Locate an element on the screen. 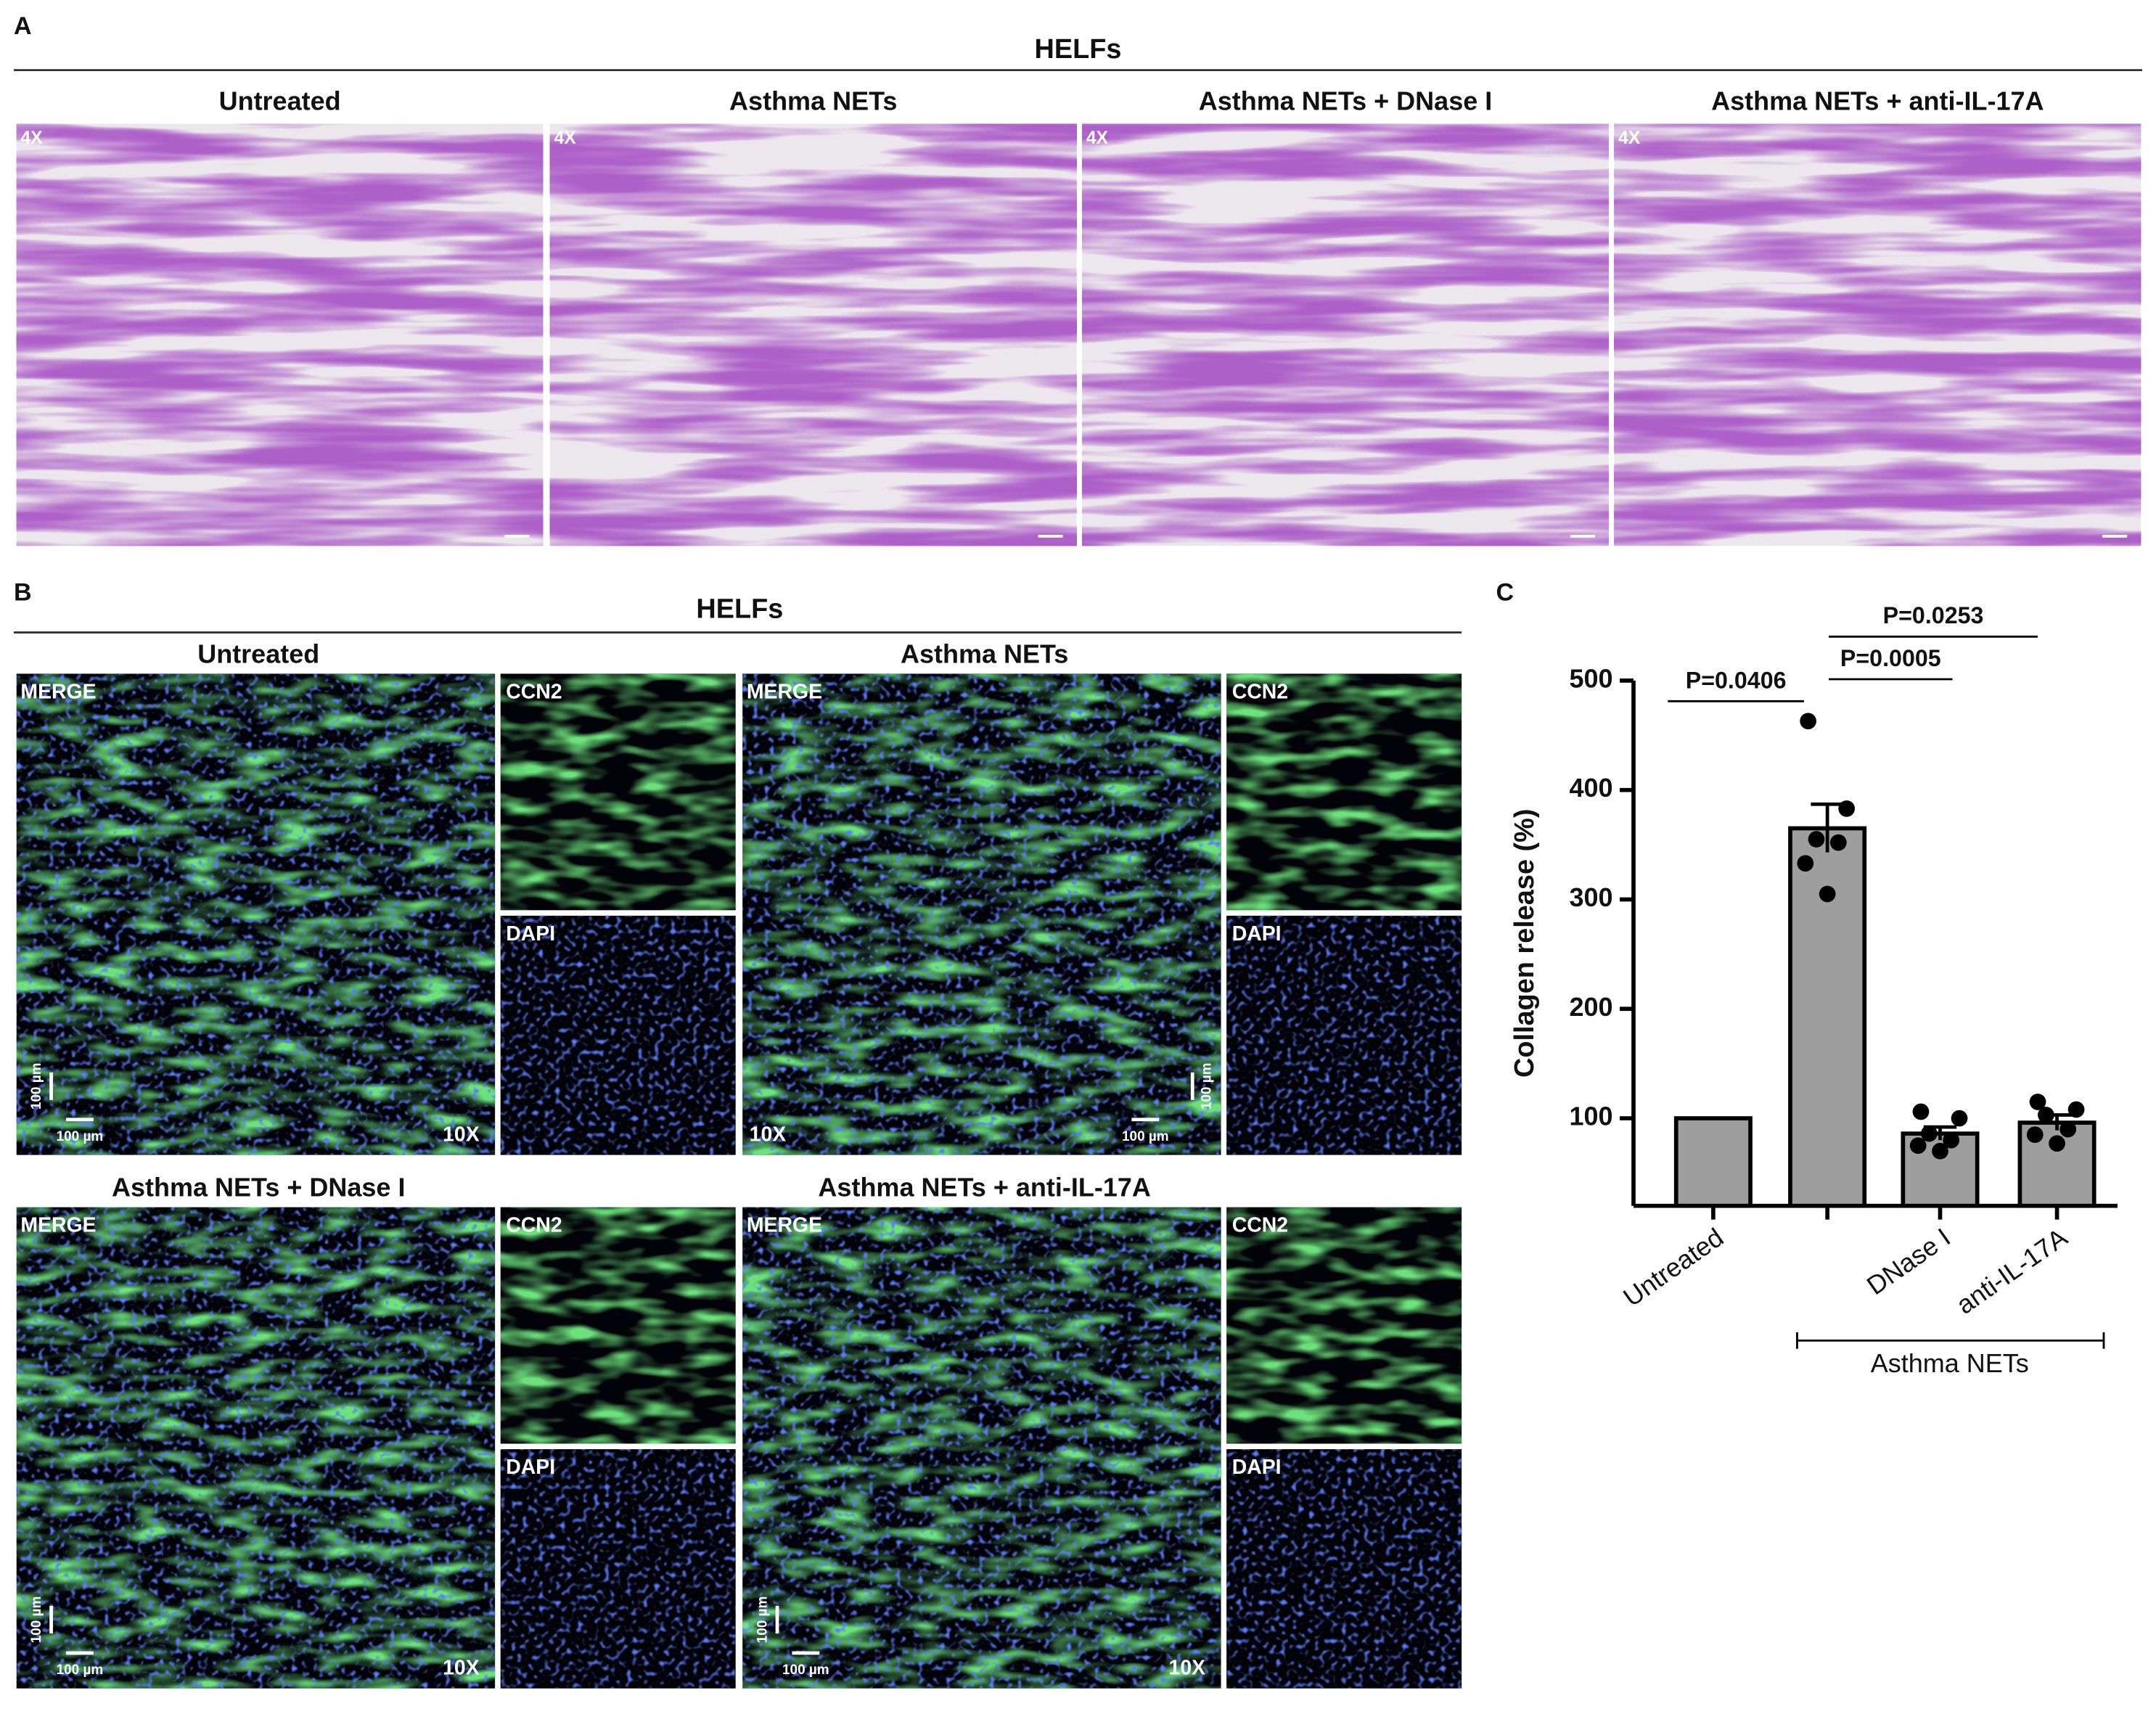 This screenshot has width=2156, height=1714. p-value: P=0.0253 is located at coordinates (1933, 615).